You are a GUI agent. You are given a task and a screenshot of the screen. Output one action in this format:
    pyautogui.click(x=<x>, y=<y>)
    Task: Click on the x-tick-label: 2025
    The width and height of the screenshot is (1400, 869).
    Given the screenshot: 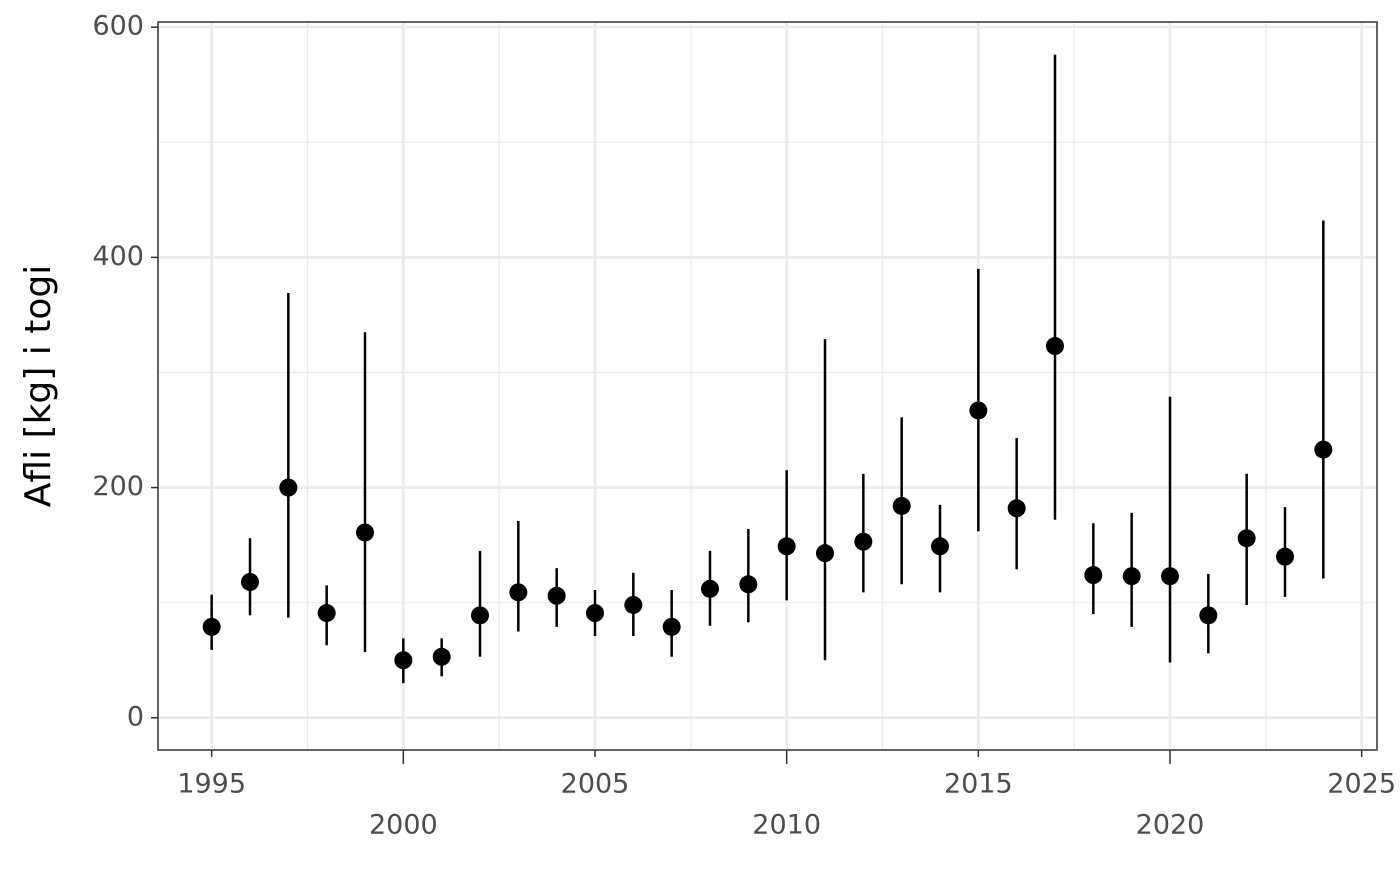 What is the action you would take?
    pyautogui.click(x=1361, y=784)
    